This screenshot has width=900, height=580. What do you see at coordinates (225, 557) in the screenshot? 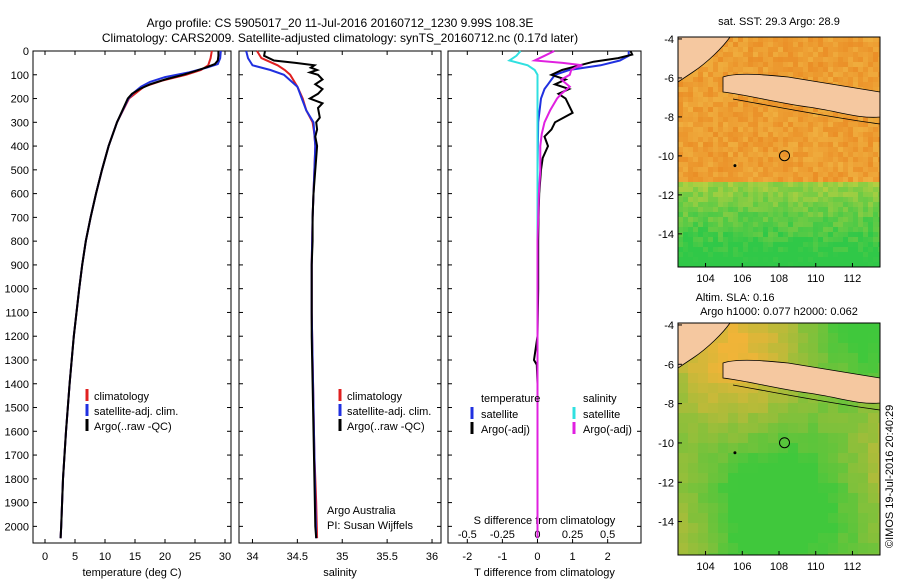
I see `x-tick-label: 30` at bounding box center [225, 557].